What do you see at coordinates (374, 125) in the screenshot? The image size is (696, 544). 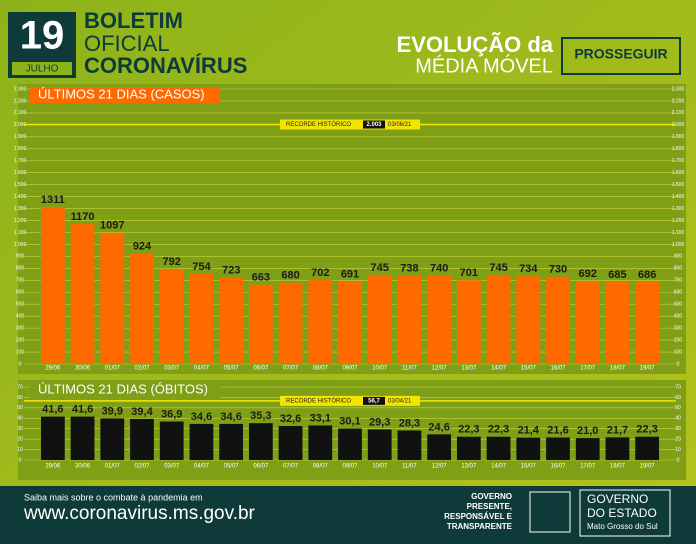 I see `record-value: 2.003` at bounding box center [374, 125].